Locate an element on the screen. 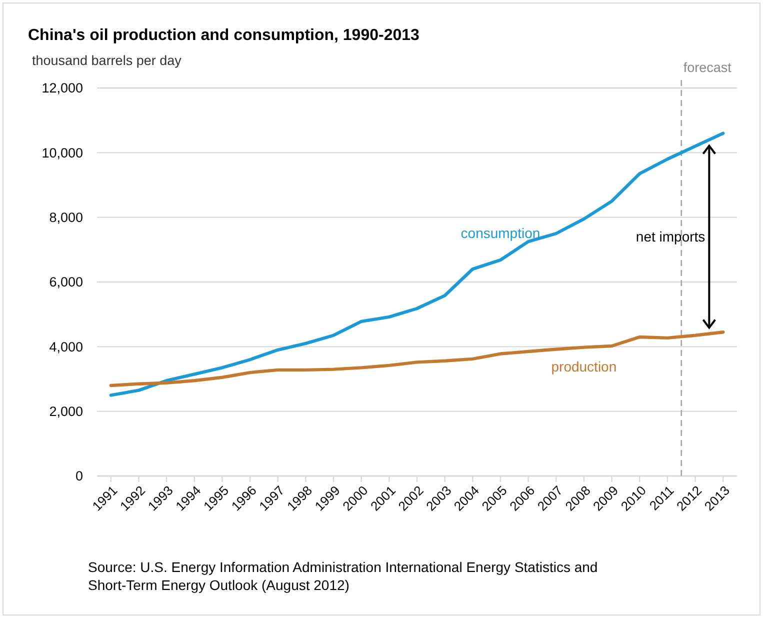 The image size is (763, 618). source-note: Source: U.S. Energy Information Administration International Energy Statistics and Short-Term Energy Outlook (August 2012) is located at coordinates (343, 576).